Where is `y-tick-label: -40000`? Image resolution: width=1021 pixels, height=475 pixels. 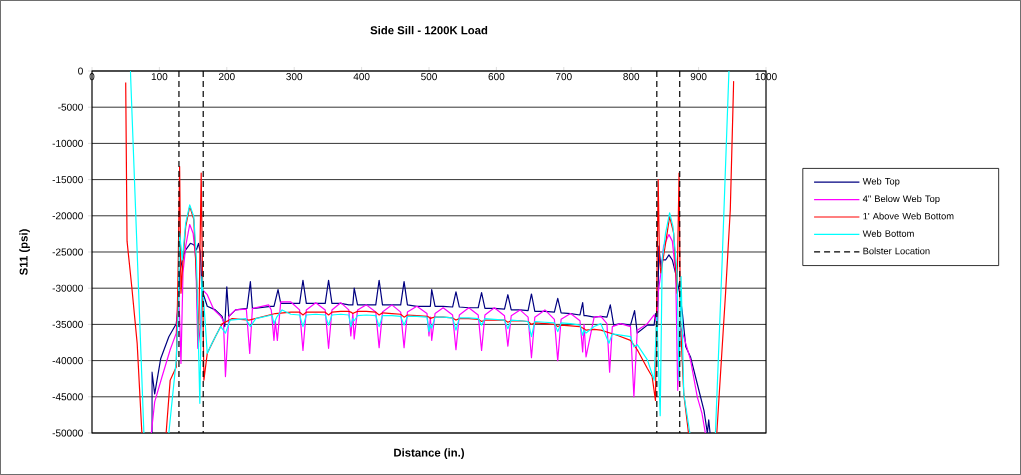
y-tick-label: -40000 is located at coordinates (67, 361).